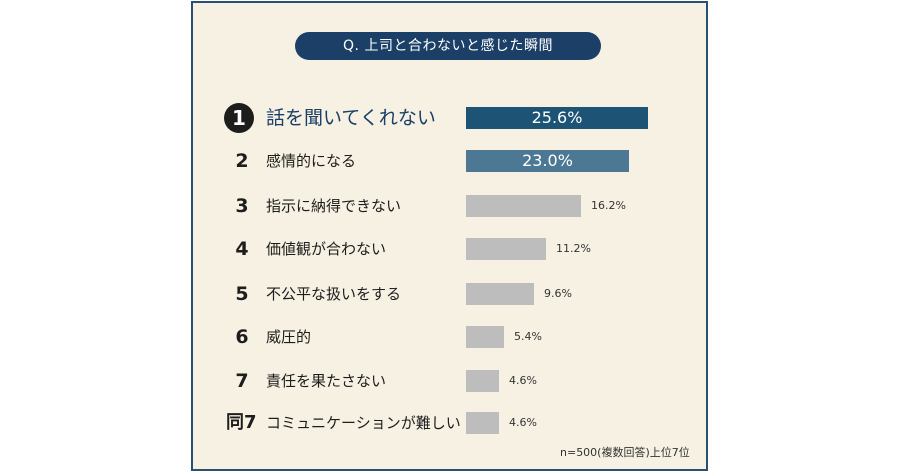 Image resolution: width=900 pixels, height=473 pixels. I want to click on chart-row: 1 話を聞いてくれない 25.6%, so click(450, 118).